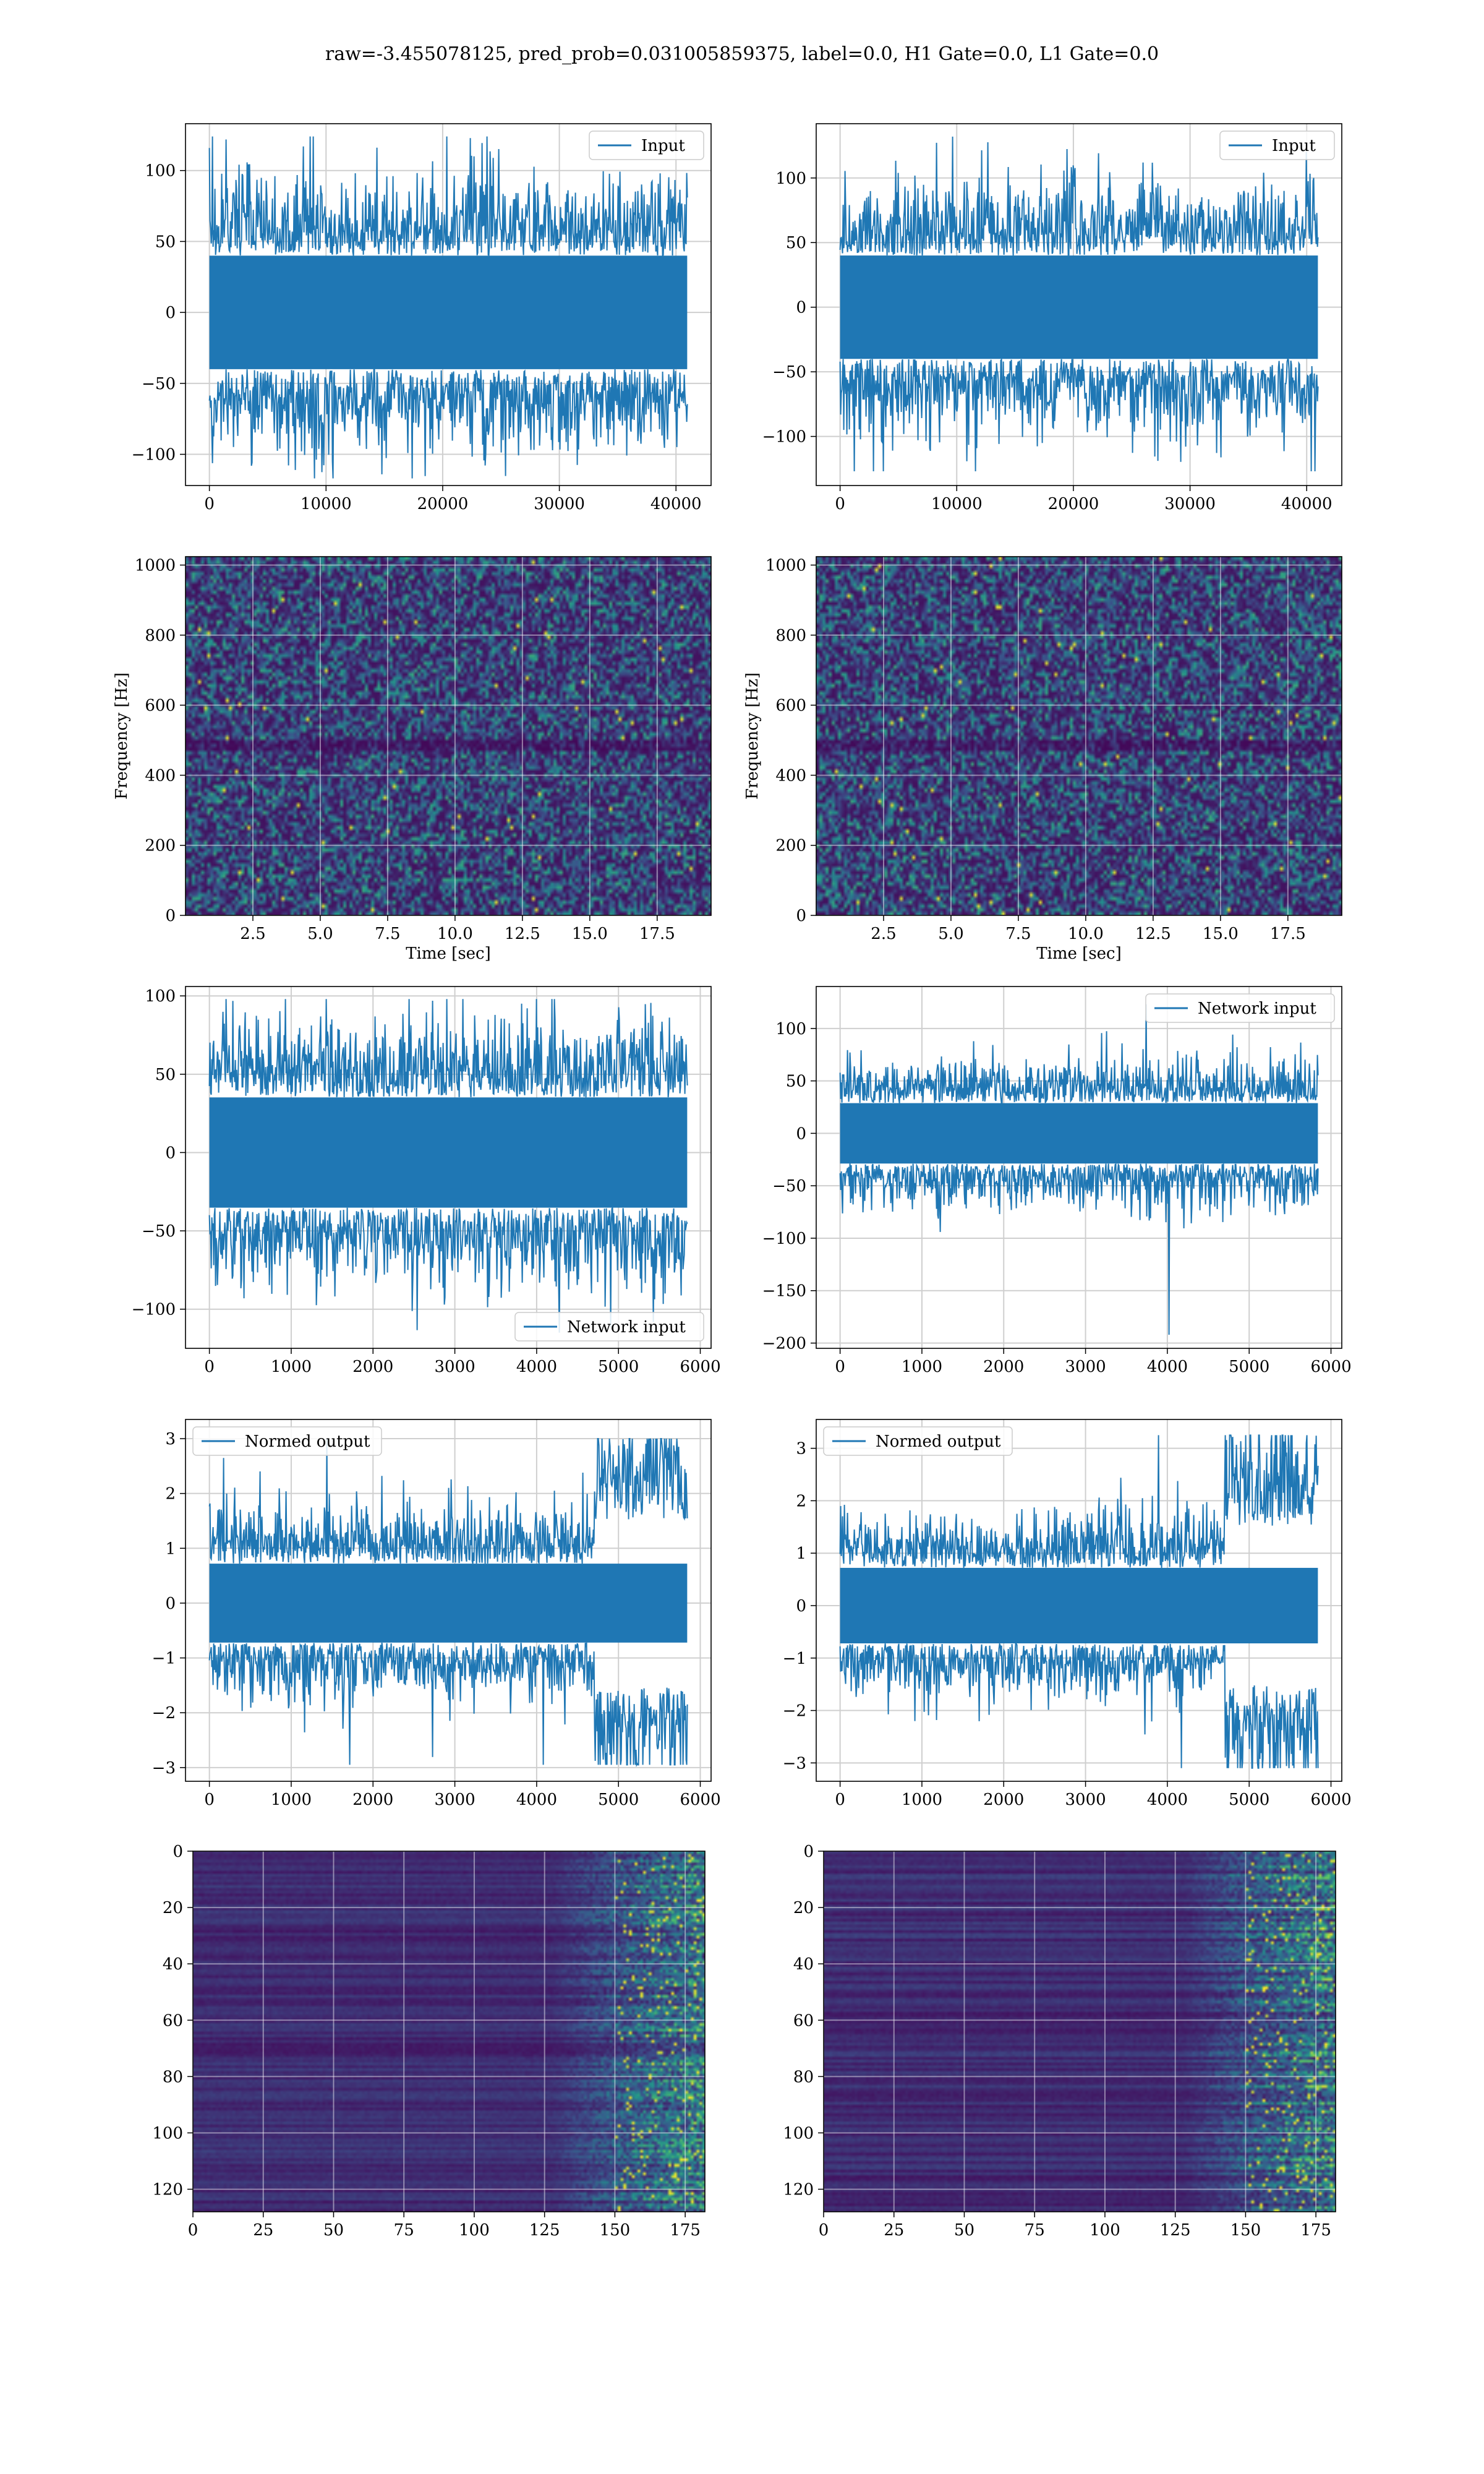 This screenshot has width=1484, height=2474. What do you see at coordinates (173, 2020) in the screenshot?
I see `y-tick-label: 60` at bounding box center [173, 2020].